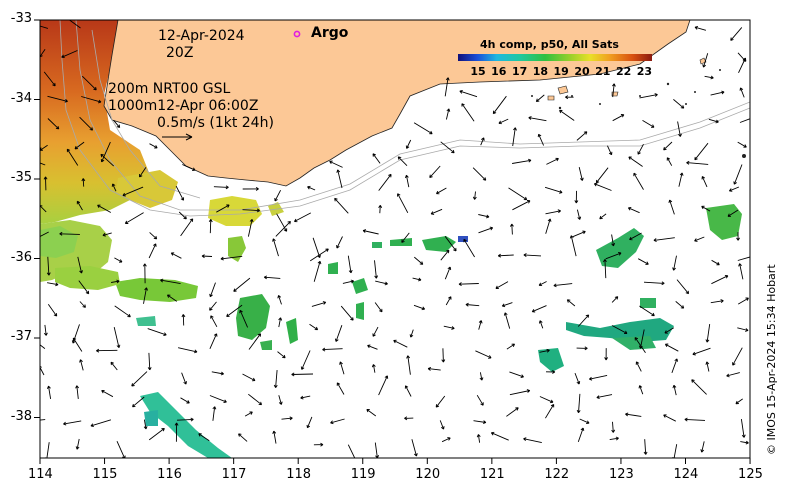 This screenshot has height=492, width=791. Describe the element at coordinates (299, 474) in the screenshot. I see `x-tick-label: 118` at that location.